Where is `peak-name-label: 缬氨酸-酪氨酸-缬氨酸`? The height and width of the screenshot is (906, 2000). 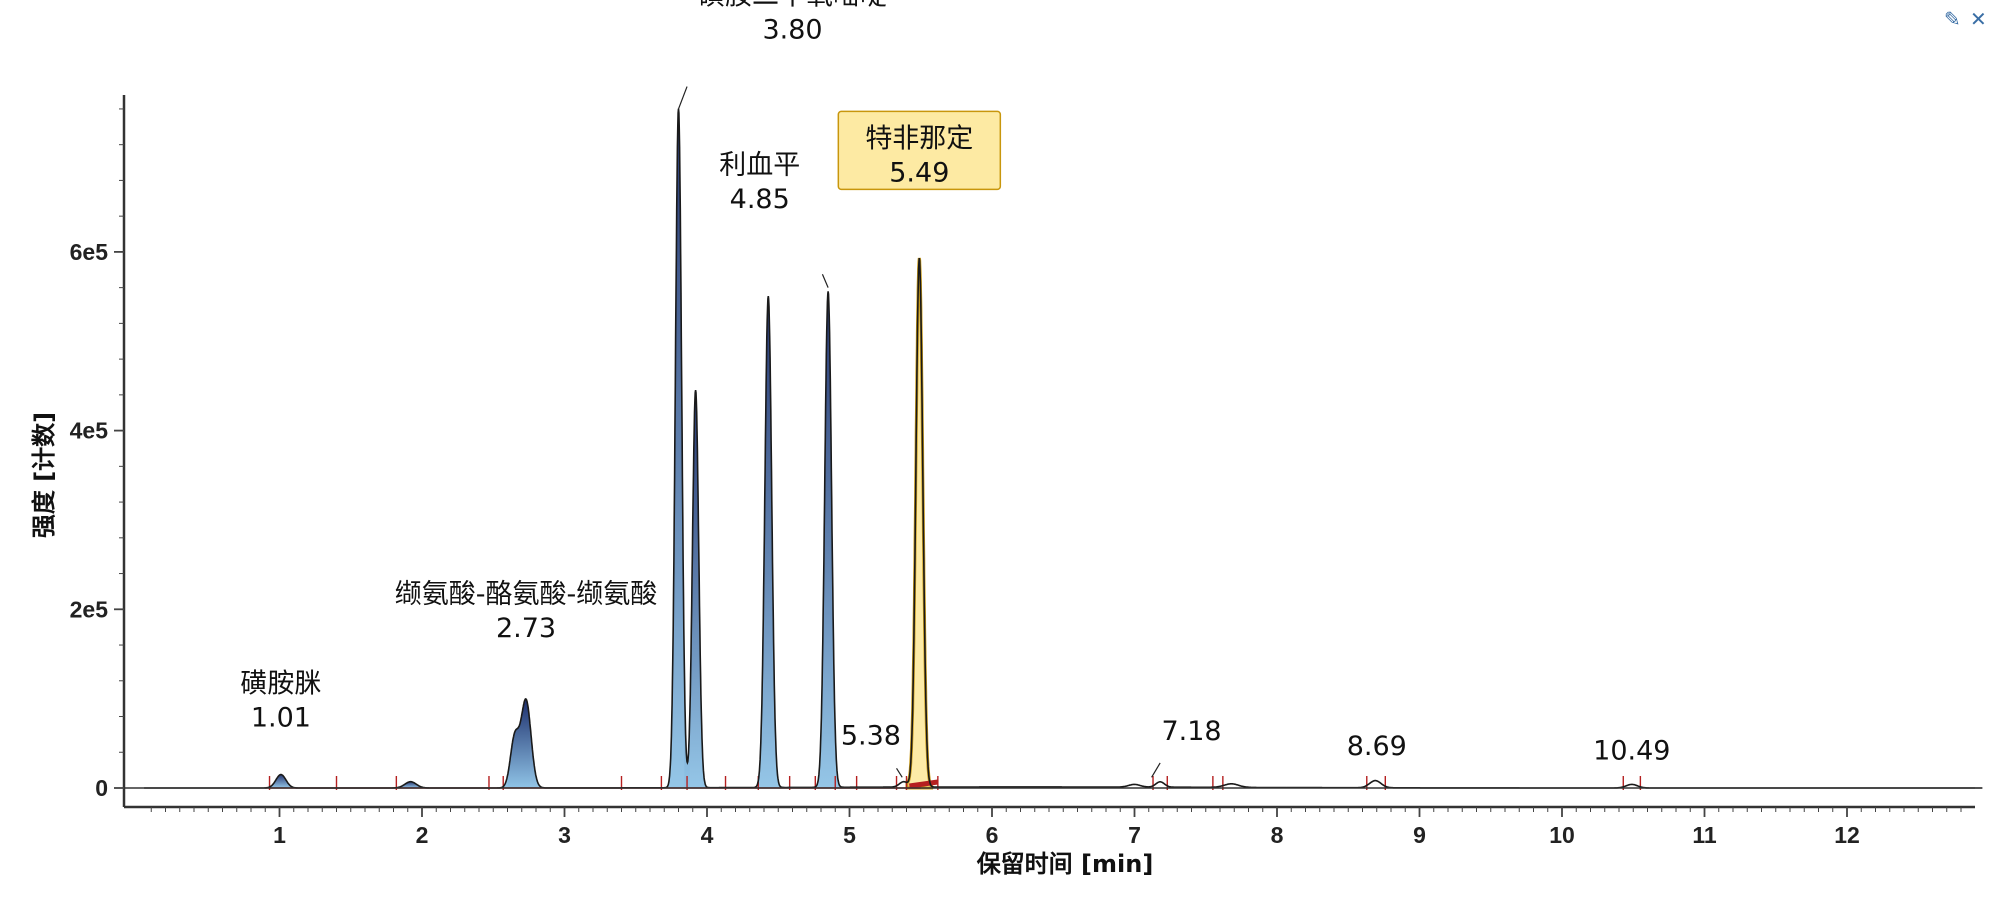 peak-name-label: 缬氨酸-酪氨酸-缬氨酸 is located at coordinates (526, 594).